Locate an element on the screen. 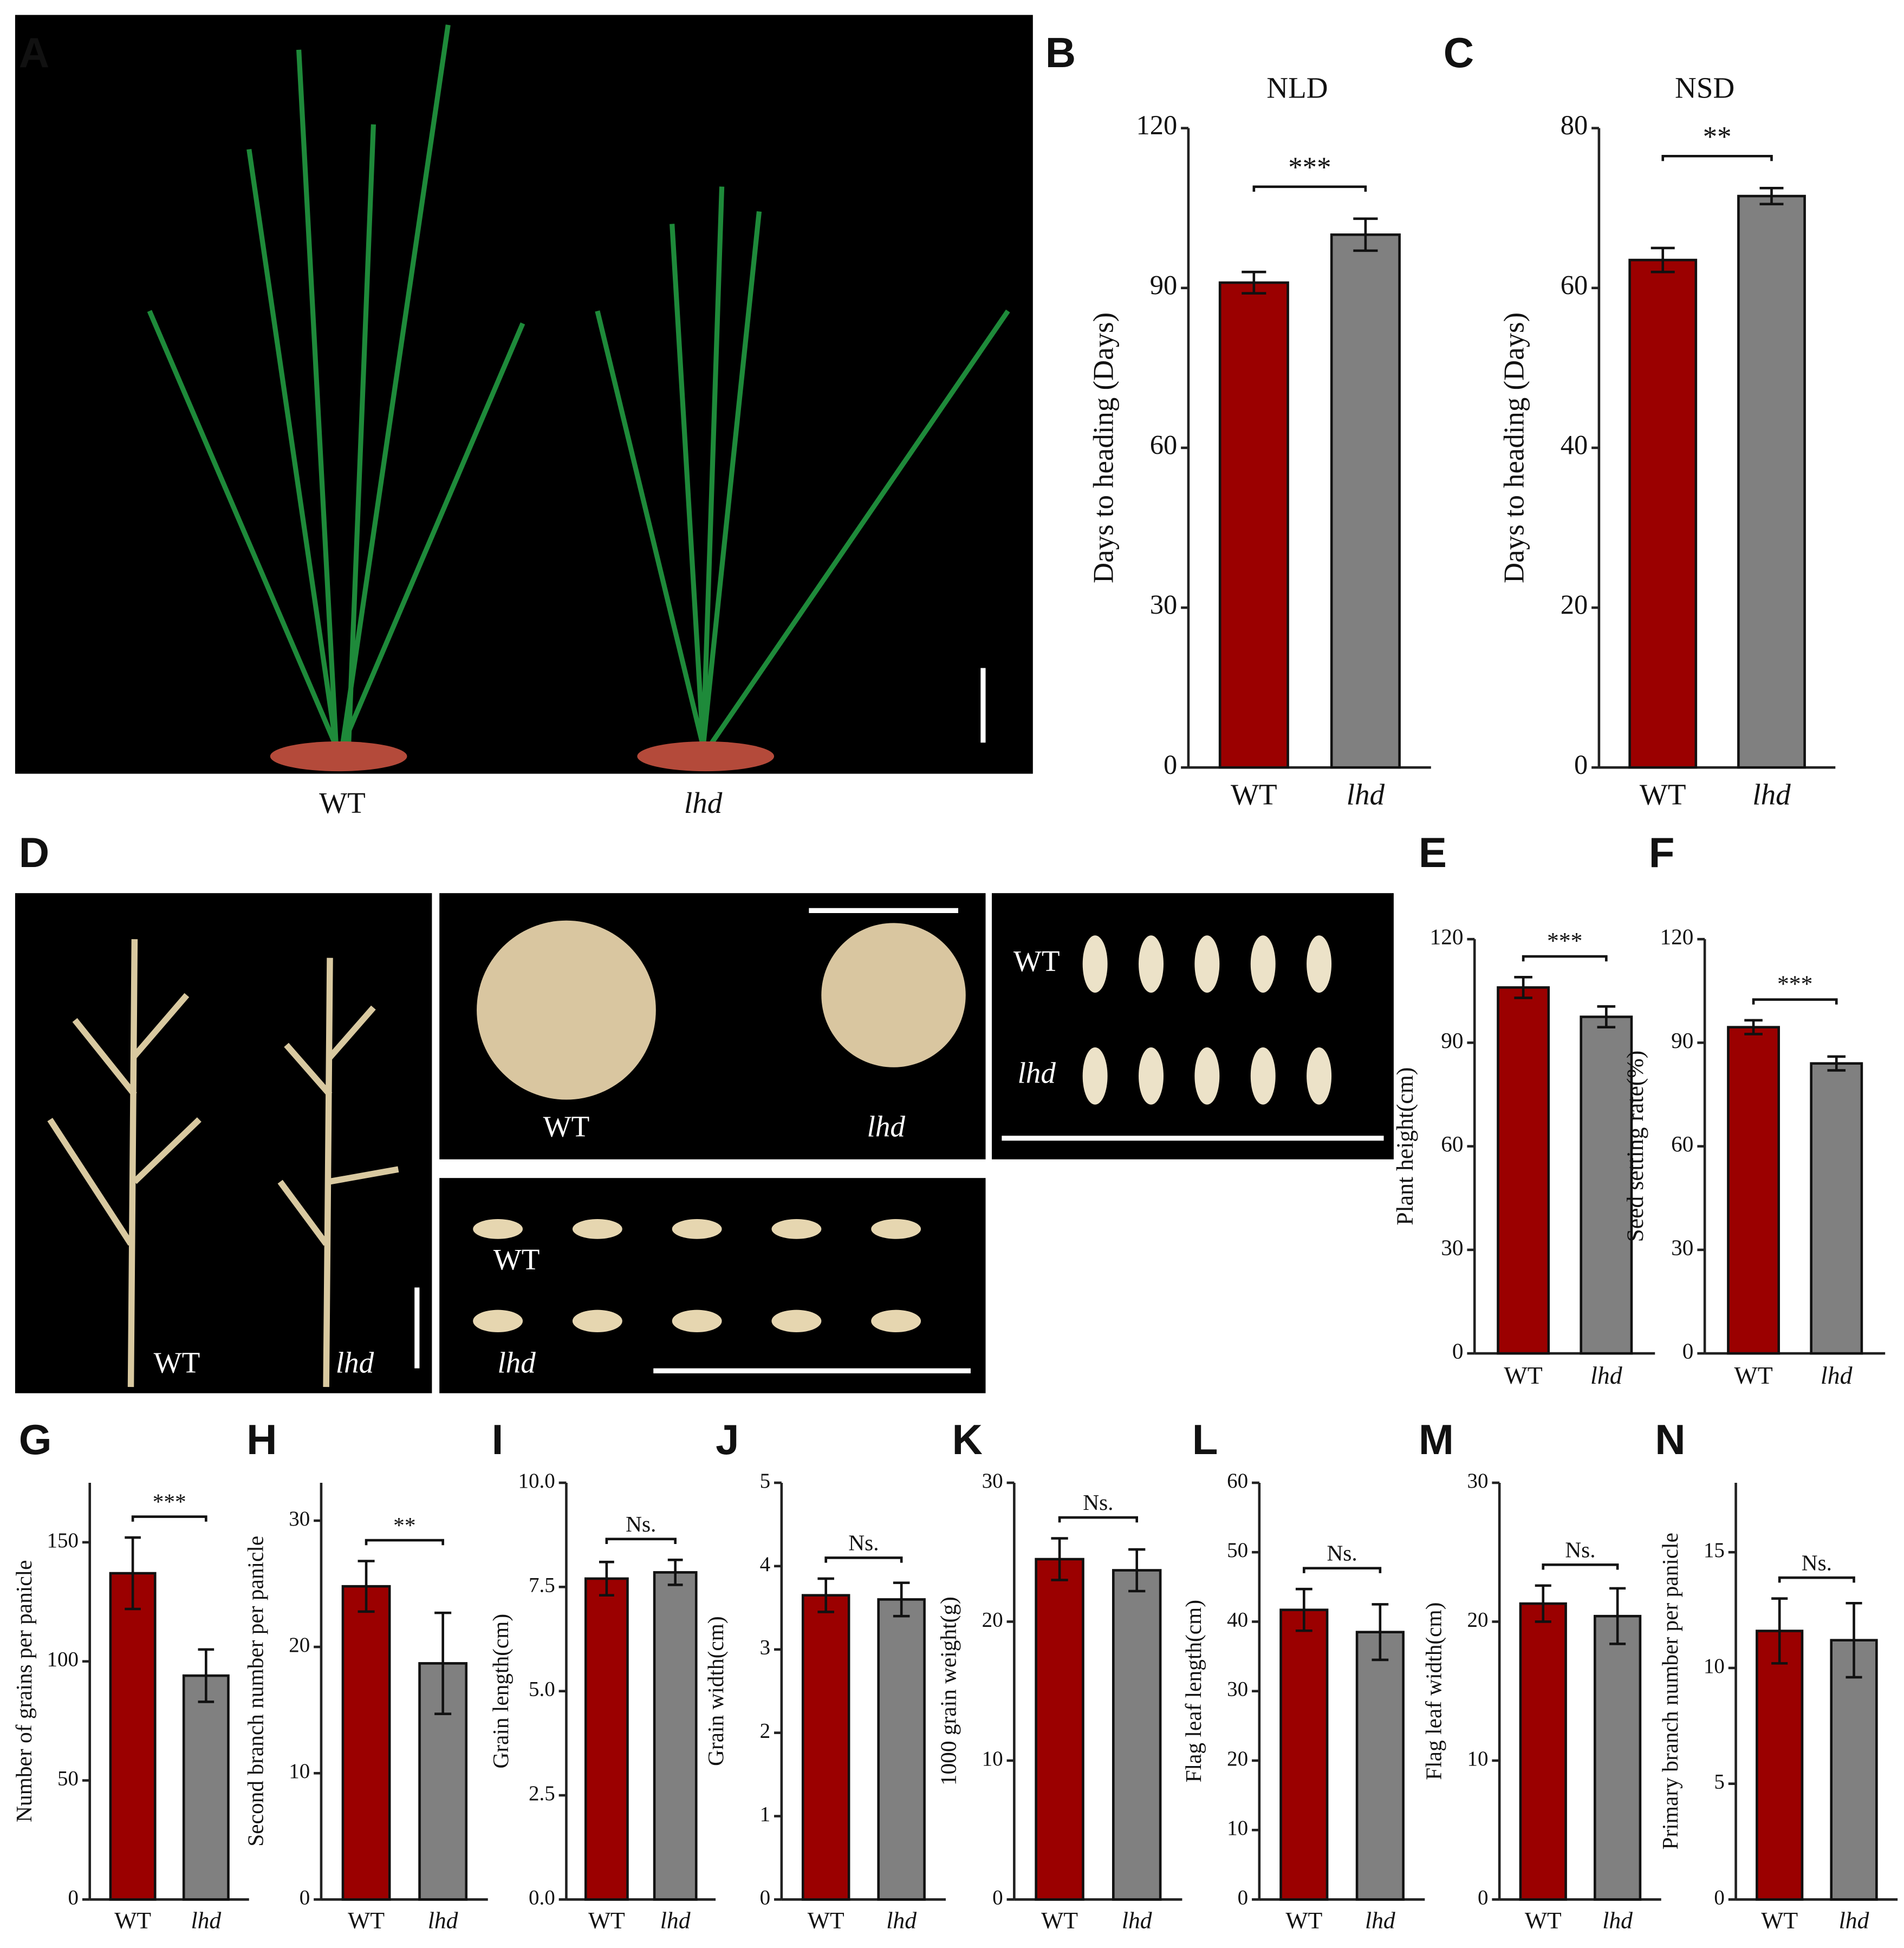  y-tick-label: 50 is located at coordinates (1238, 1550).